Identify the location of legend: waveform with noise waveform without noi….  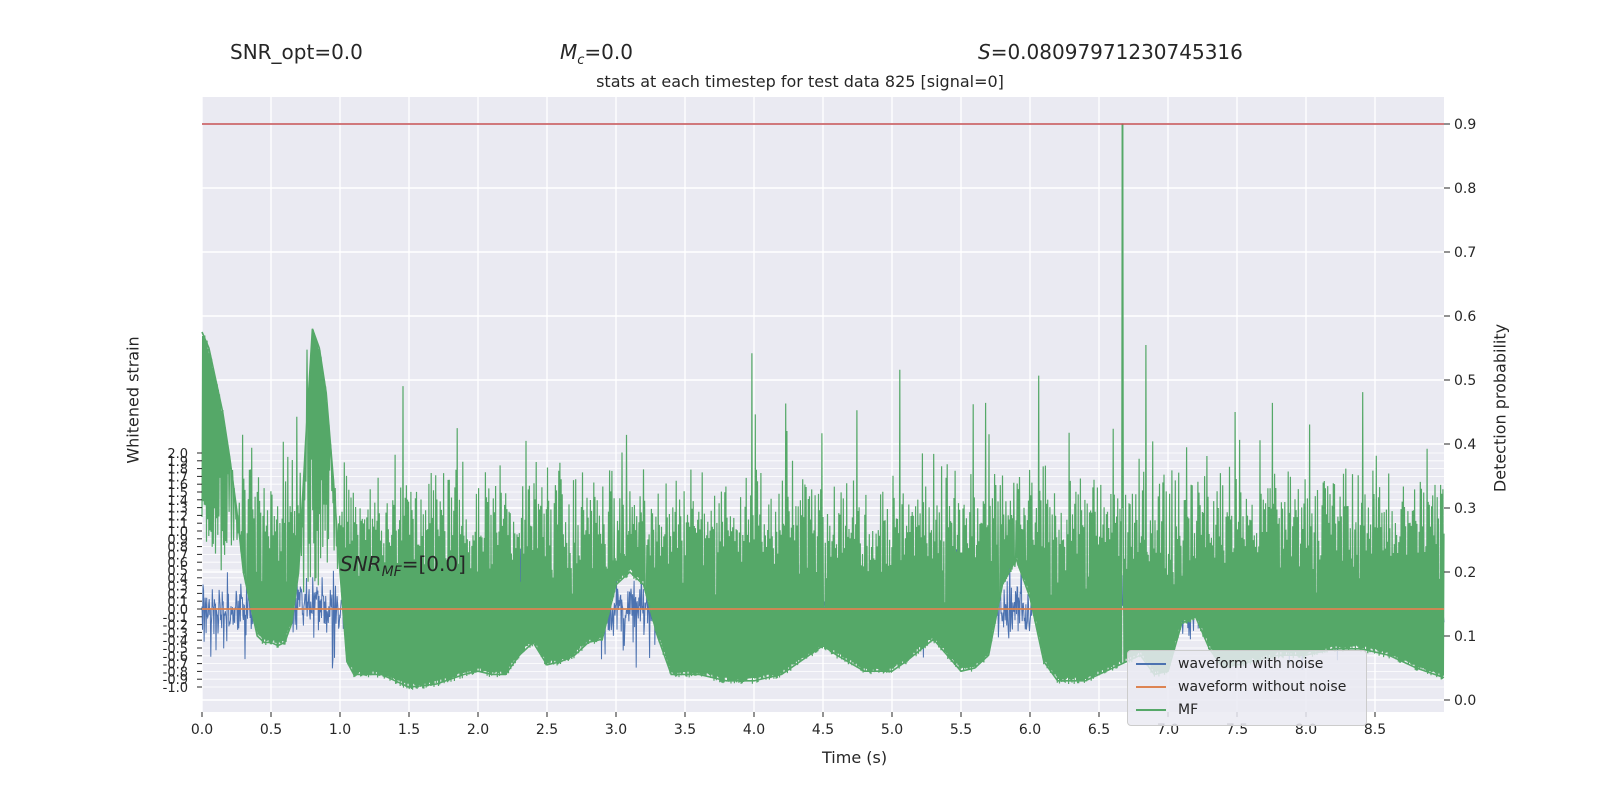
(1247, 688).